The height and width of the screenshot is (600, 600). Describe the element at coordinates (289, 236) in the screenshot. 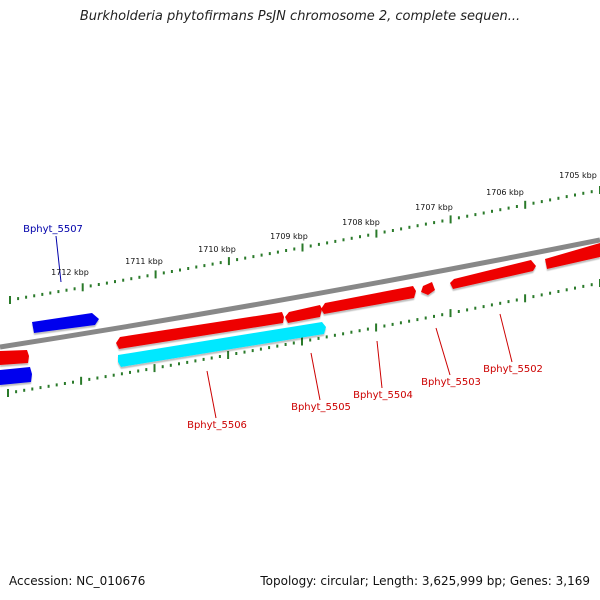

I see `scale-tick-label: 1709 kbp` at that location.